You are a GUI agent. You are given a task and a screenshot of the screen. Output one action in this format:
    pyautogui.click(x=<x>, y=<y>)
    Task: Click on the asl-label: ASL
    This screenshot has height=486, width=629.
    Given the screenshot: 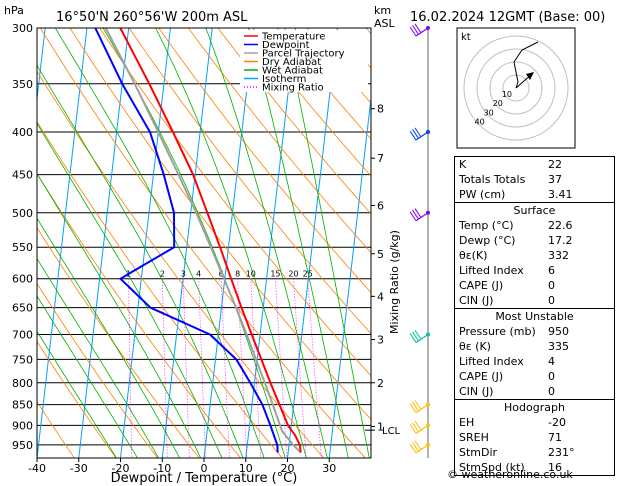 What is the action you would take?
    pyautogui.click(x=385, y=23)
    